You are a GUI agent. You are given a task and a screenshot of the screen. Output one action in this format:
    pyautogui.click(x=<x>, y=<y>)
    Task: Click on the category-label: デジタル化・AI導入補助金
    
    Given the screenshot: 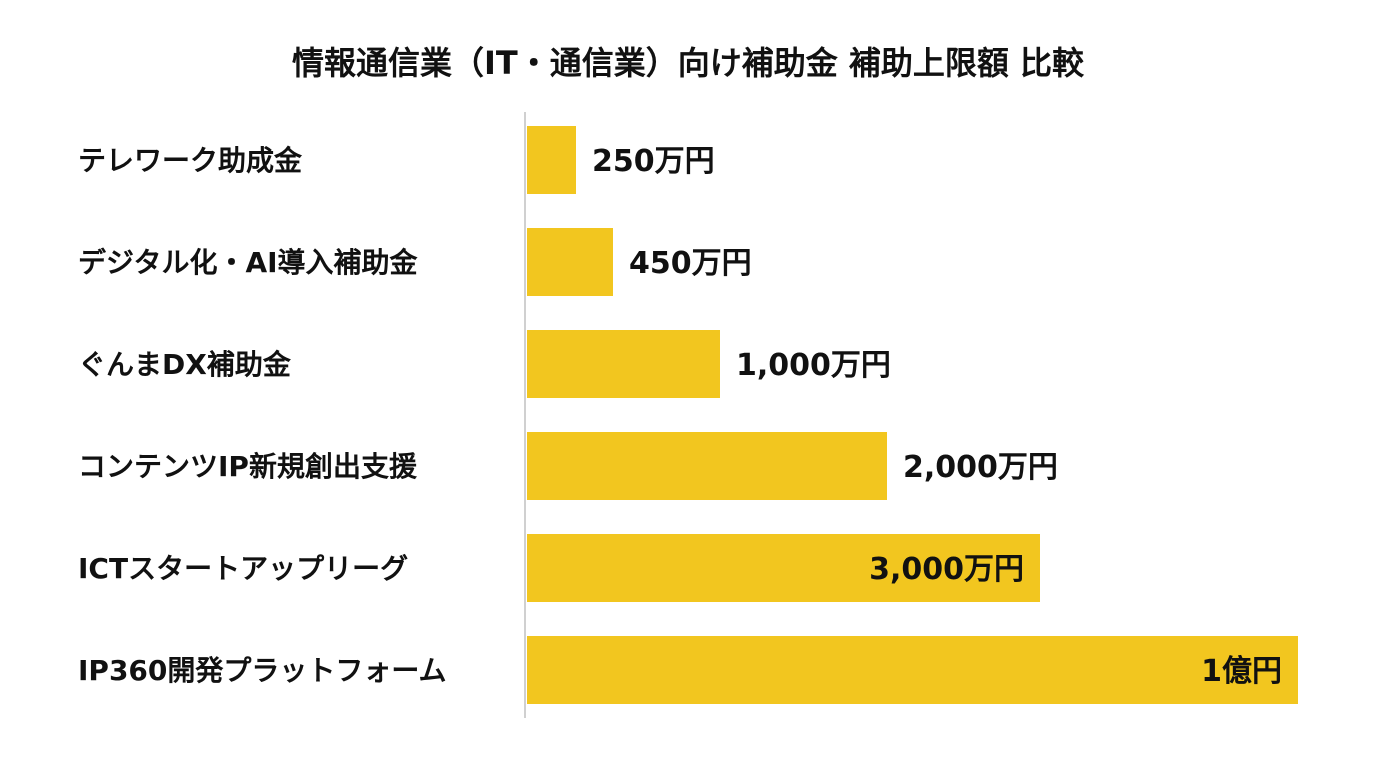 What is the action you would take?
    pyautogui.click(x=248, y=262)
    